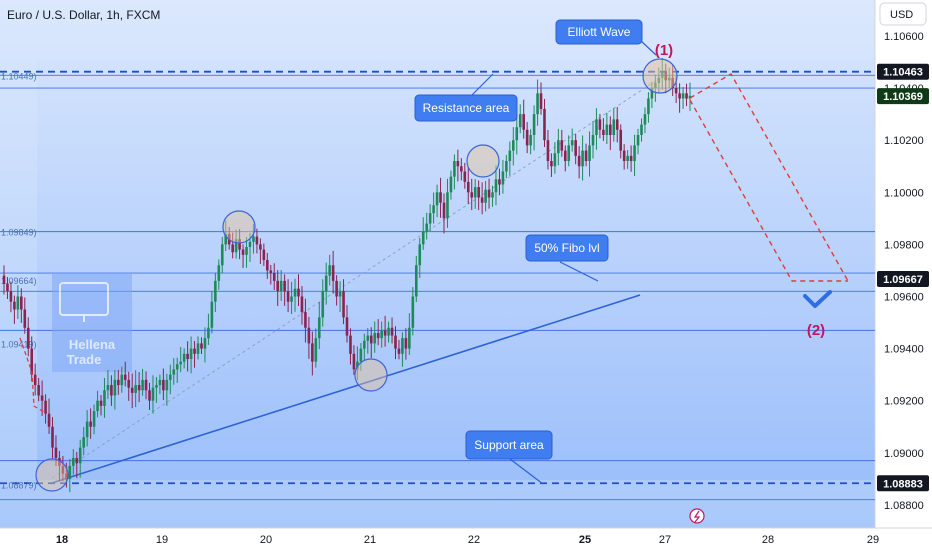 The height and width of the screenshot is (550, 932). Describe the element at coordinates (904, 298) in the screenshot. I see `y-tick-label: 1.09600` at that location.